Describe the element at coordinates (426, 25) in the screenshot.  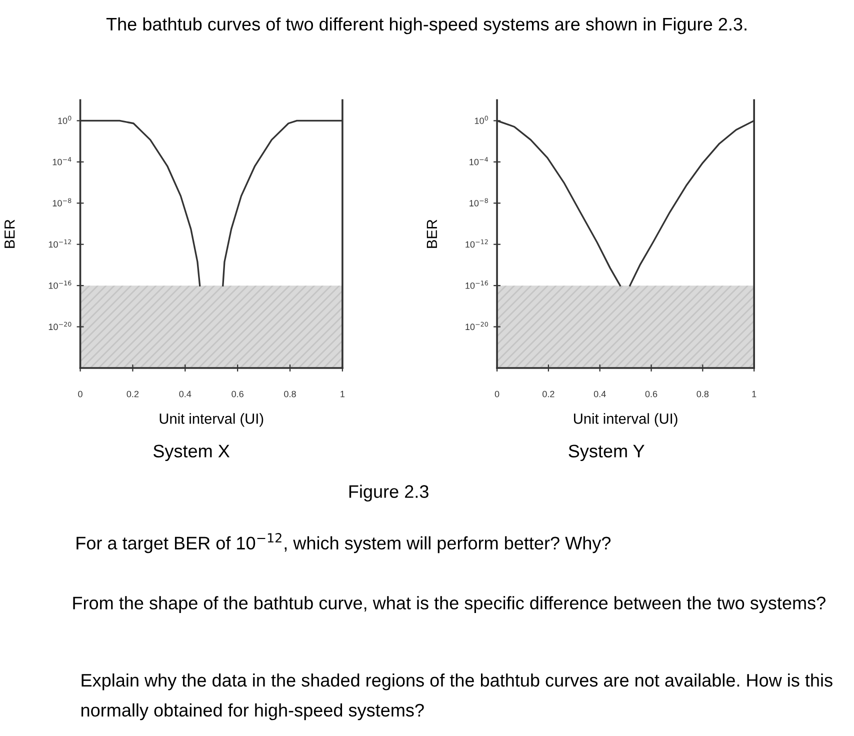
I see `text: The bathtub curves of two different high-speed systems are shown in Figure 2.3.` at that location.